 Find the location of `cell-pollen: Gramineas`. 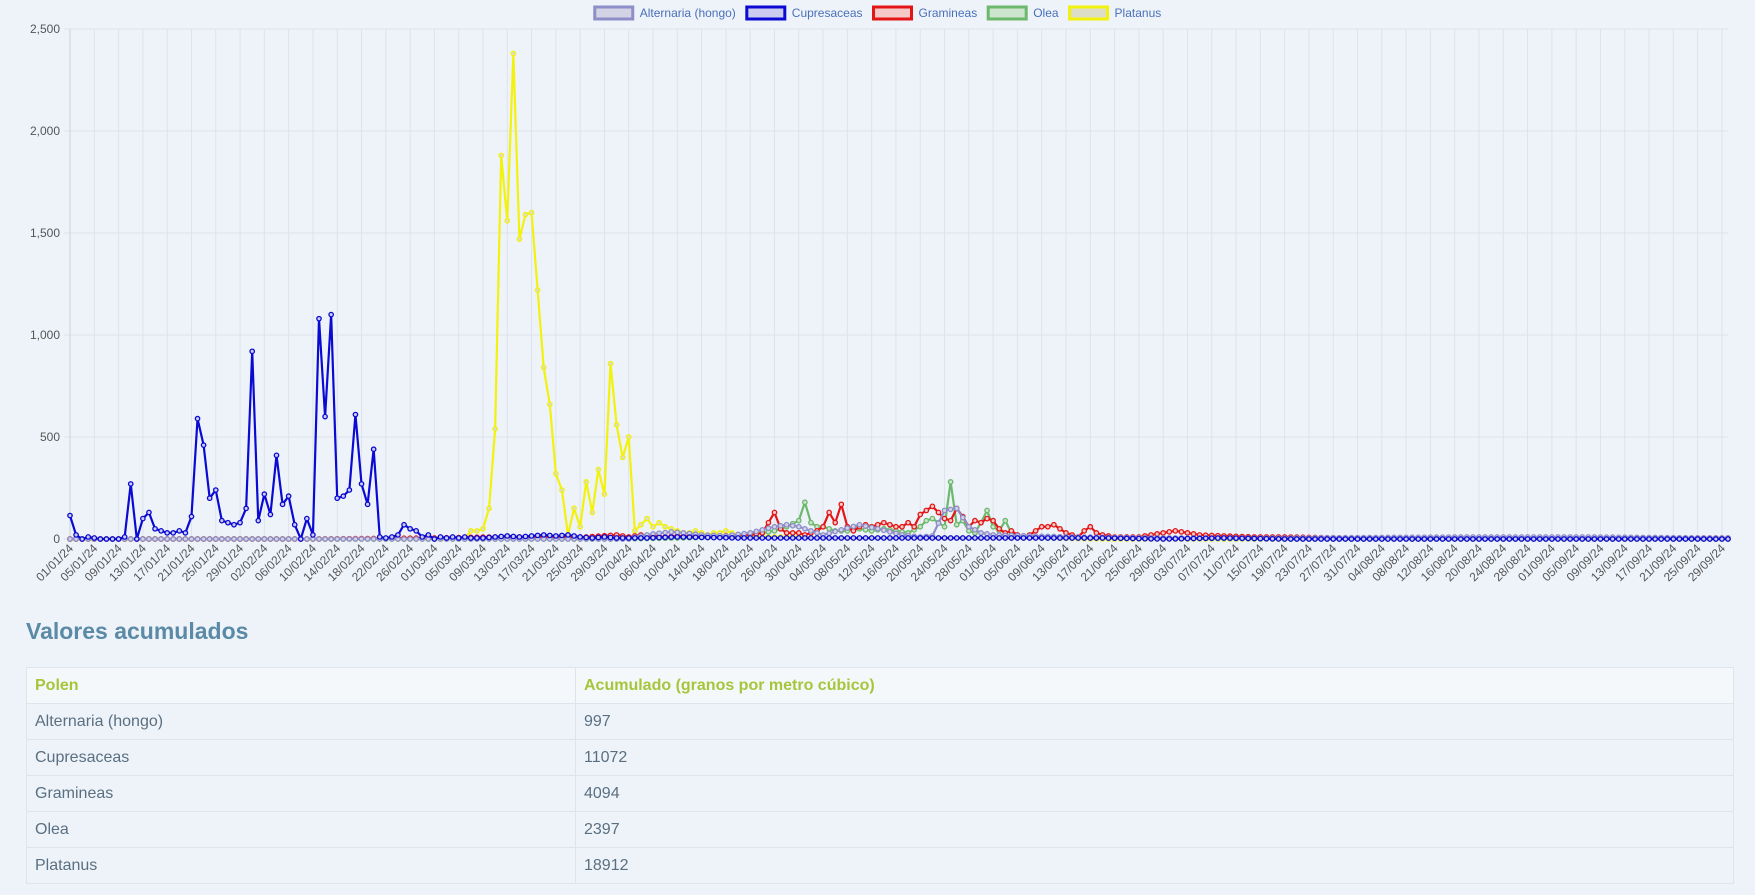

cell-pollen: Gramineas is located at coordinates (301, 793).